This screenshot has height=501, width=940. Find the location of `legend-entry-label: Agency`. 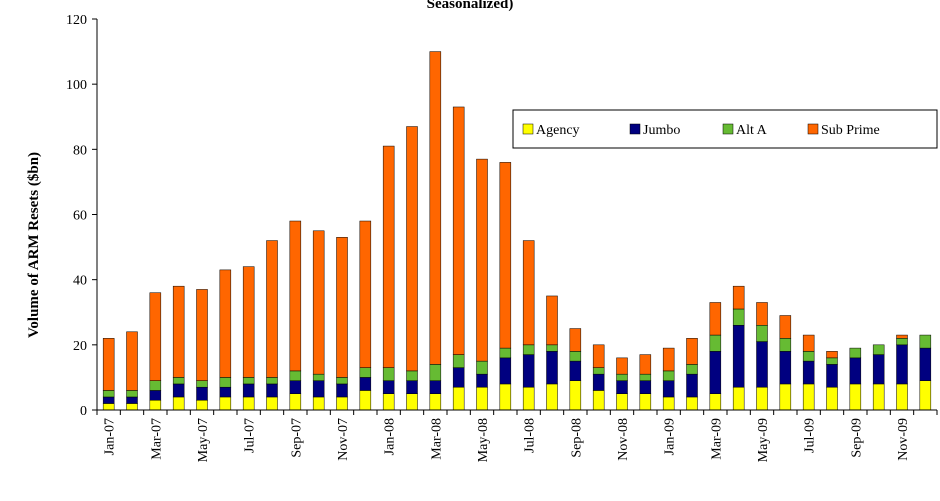

legend-entry-label: Agency is located at coordinates (558, 130).